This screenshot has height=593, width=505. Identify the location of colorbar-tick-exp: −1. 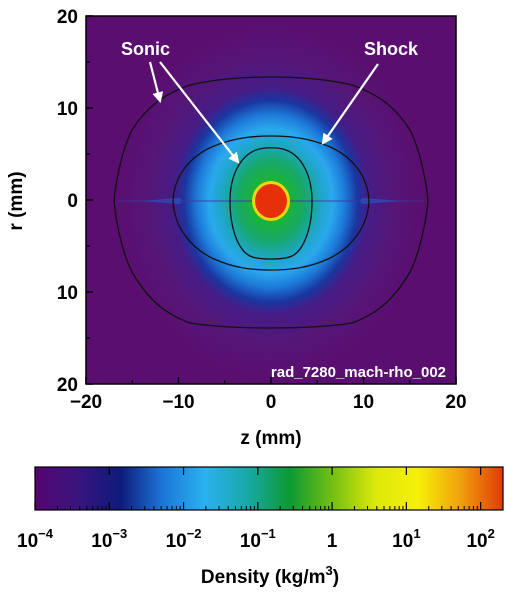
(268, 533).